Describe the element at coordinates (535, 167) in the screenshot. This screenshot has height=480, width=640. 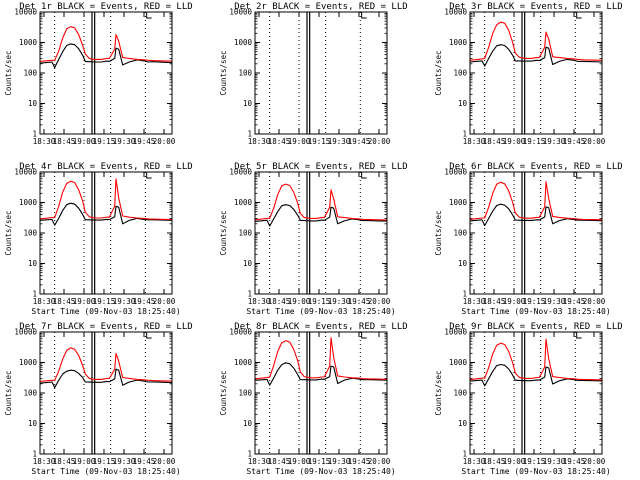
I see `panel-title: Det 6r BLACK = Events, RED = LLD` at that location.